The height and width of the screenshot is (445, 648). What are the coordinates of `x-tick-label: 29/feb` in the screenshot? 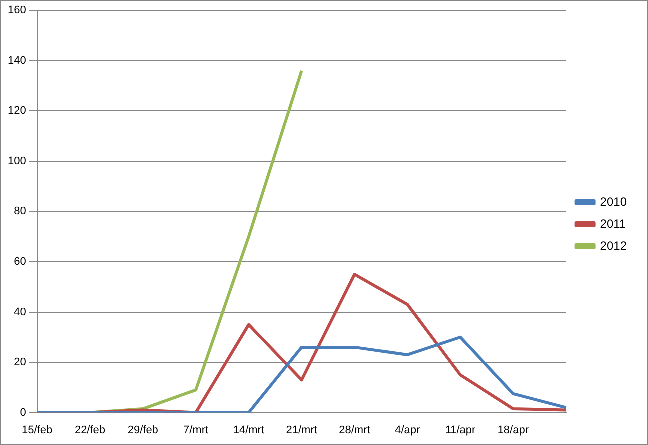 It's located at (143, 430).